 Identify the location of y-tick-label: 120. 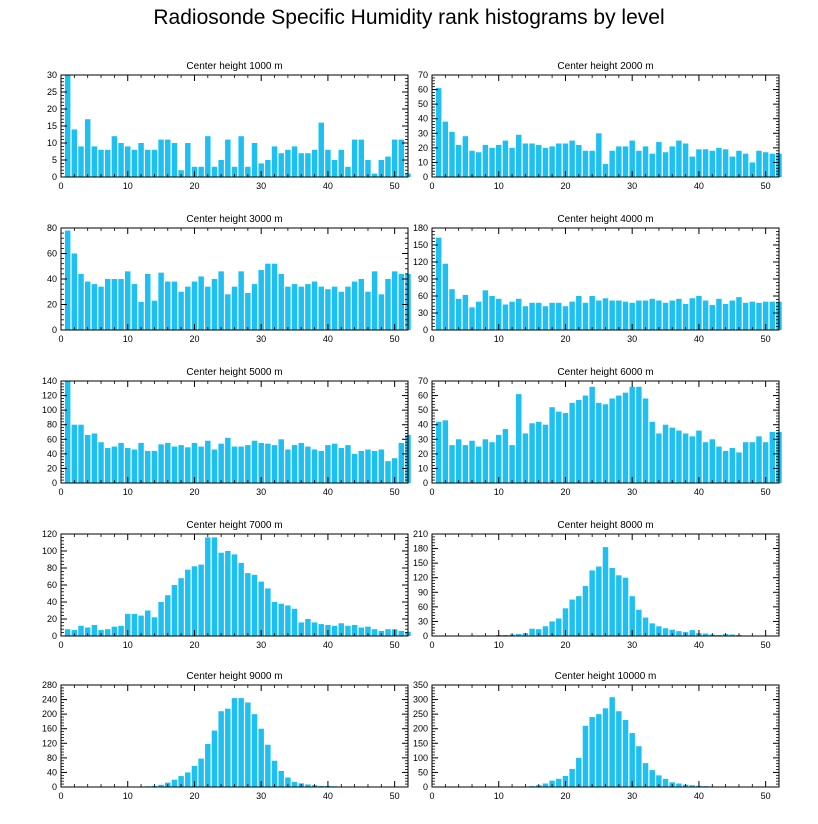
(420, 578).